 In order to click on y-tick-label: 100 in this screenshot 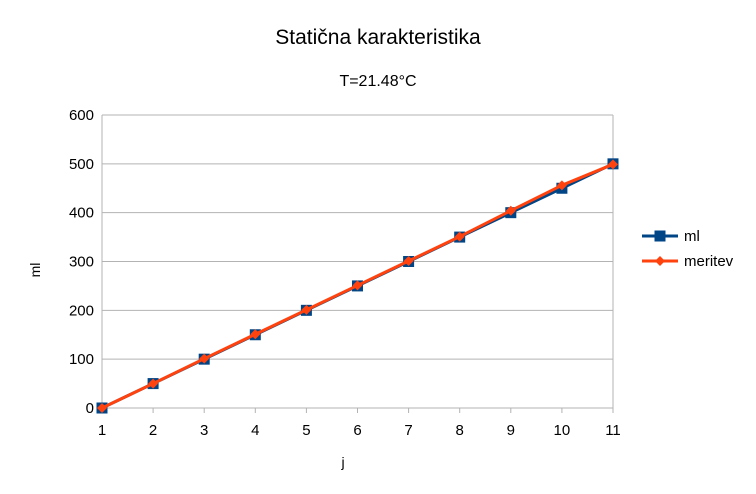, I will do `click(81, 359)`.